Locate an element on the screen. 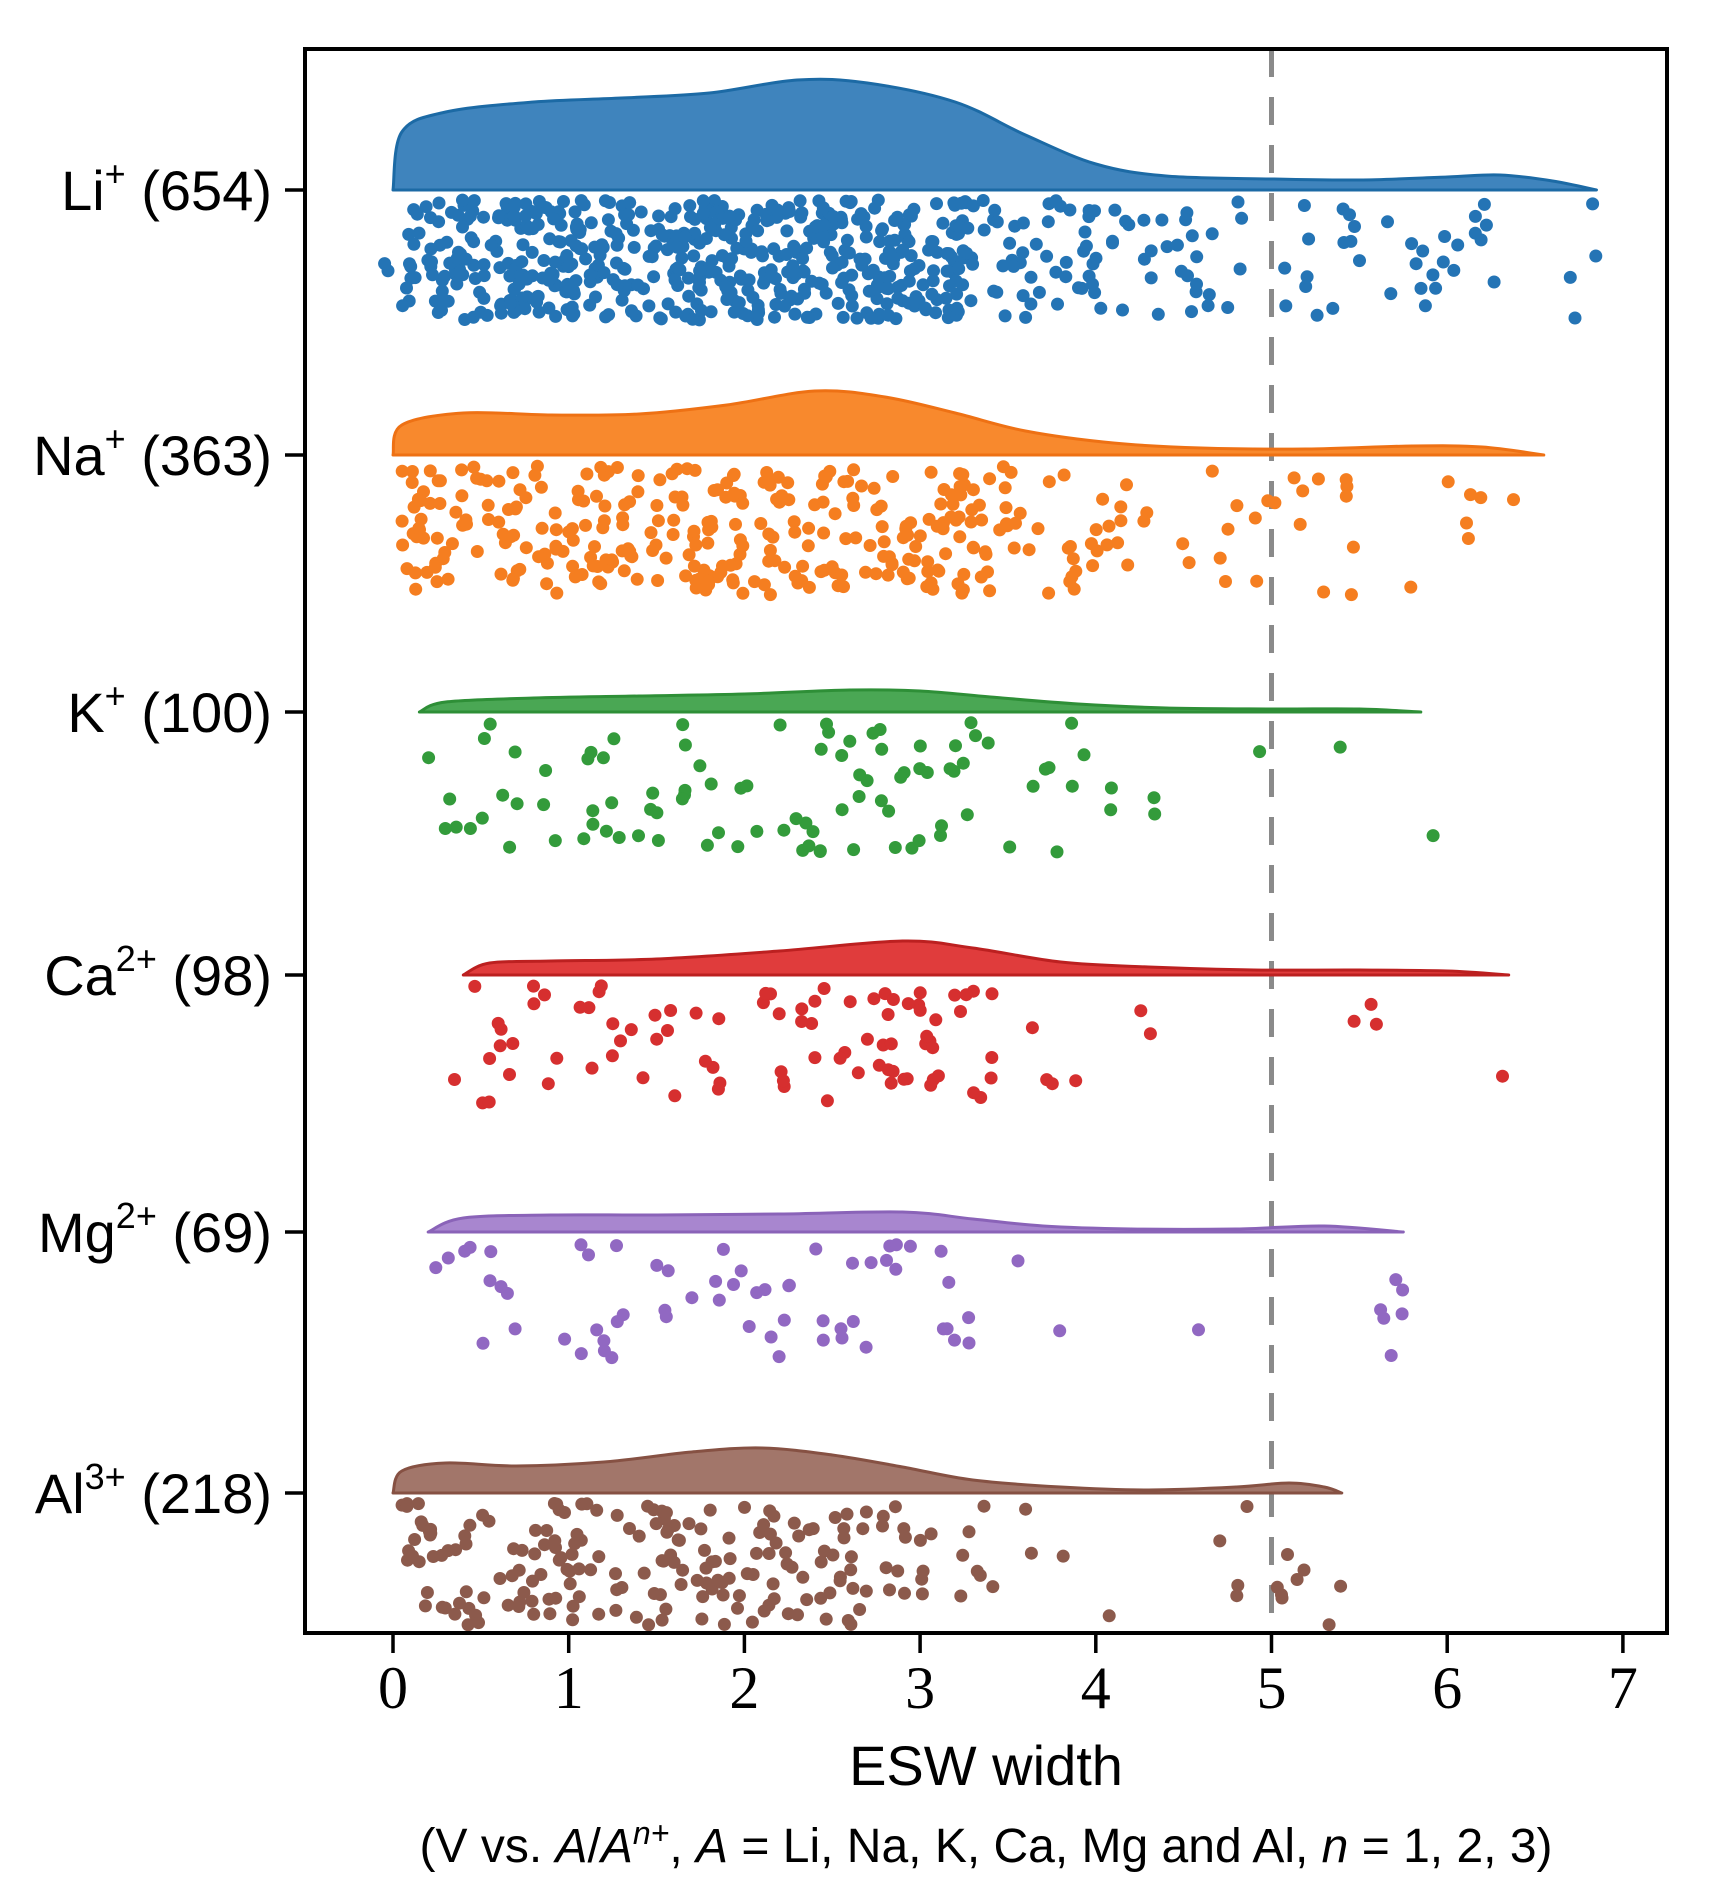 The width and height of the screenshot is (1712, 1903). row-label-al3plus: Al3+ (218) is located at coordinates (153, 1490).